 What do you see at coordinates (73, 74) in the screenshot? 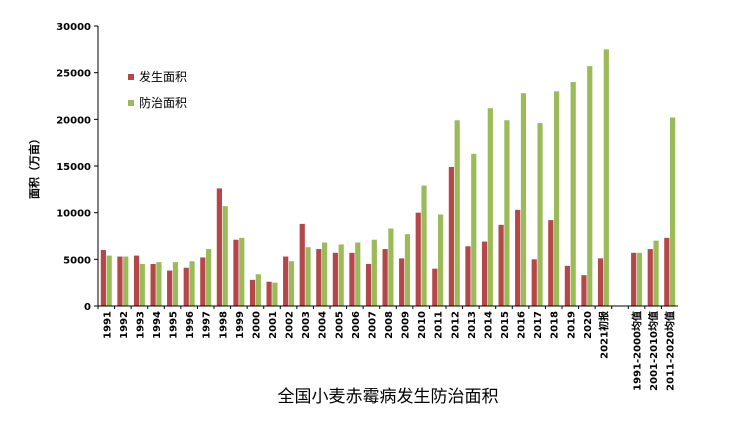
I see `y-tick-label: 25000` at bounding box center [73, 74].